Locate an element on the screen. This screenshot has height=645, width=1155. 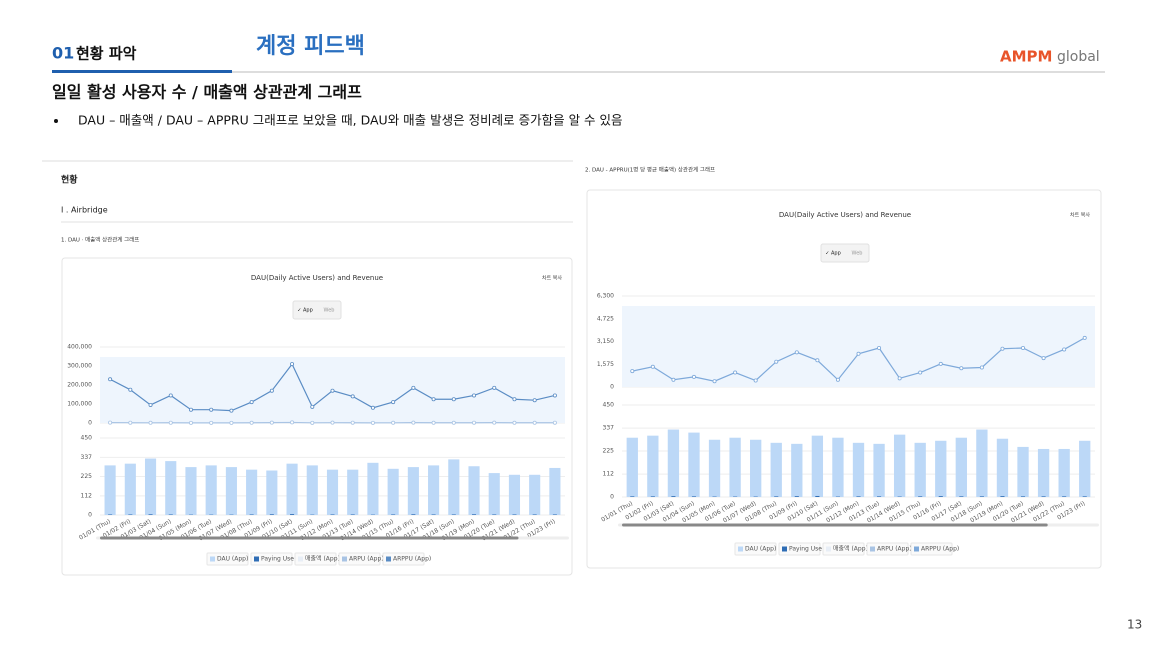
toggle-option: Web is located at coordinates (857, 254).